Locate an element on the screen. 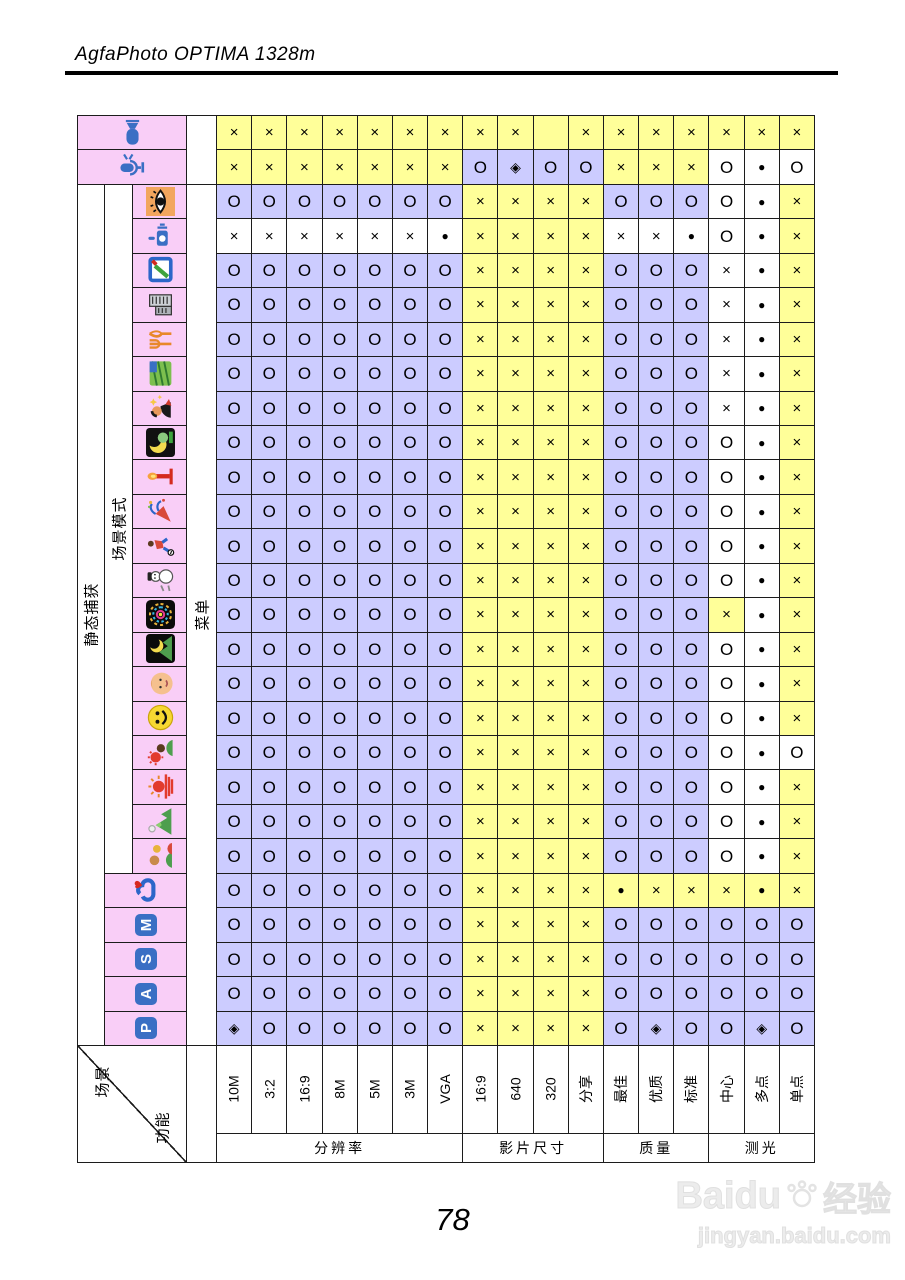  column-label-text: 3:2 is located at coordinates (269, 1089).